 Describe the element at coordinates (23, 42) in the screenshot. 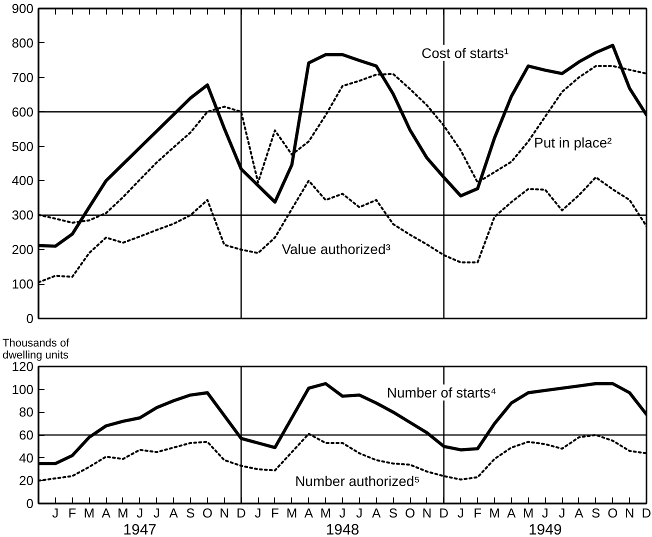

I see `y-tick-label: 800` at that location.